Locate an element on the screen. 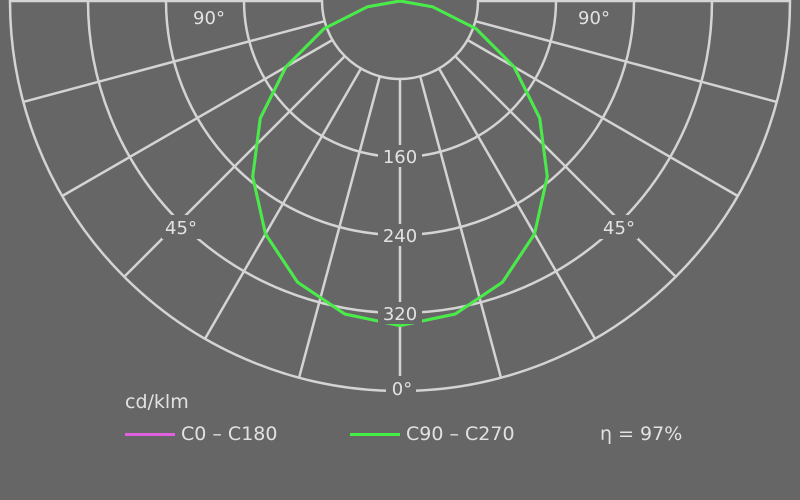  legend-label: C90 – C270 is located at coordinates (460, 434).